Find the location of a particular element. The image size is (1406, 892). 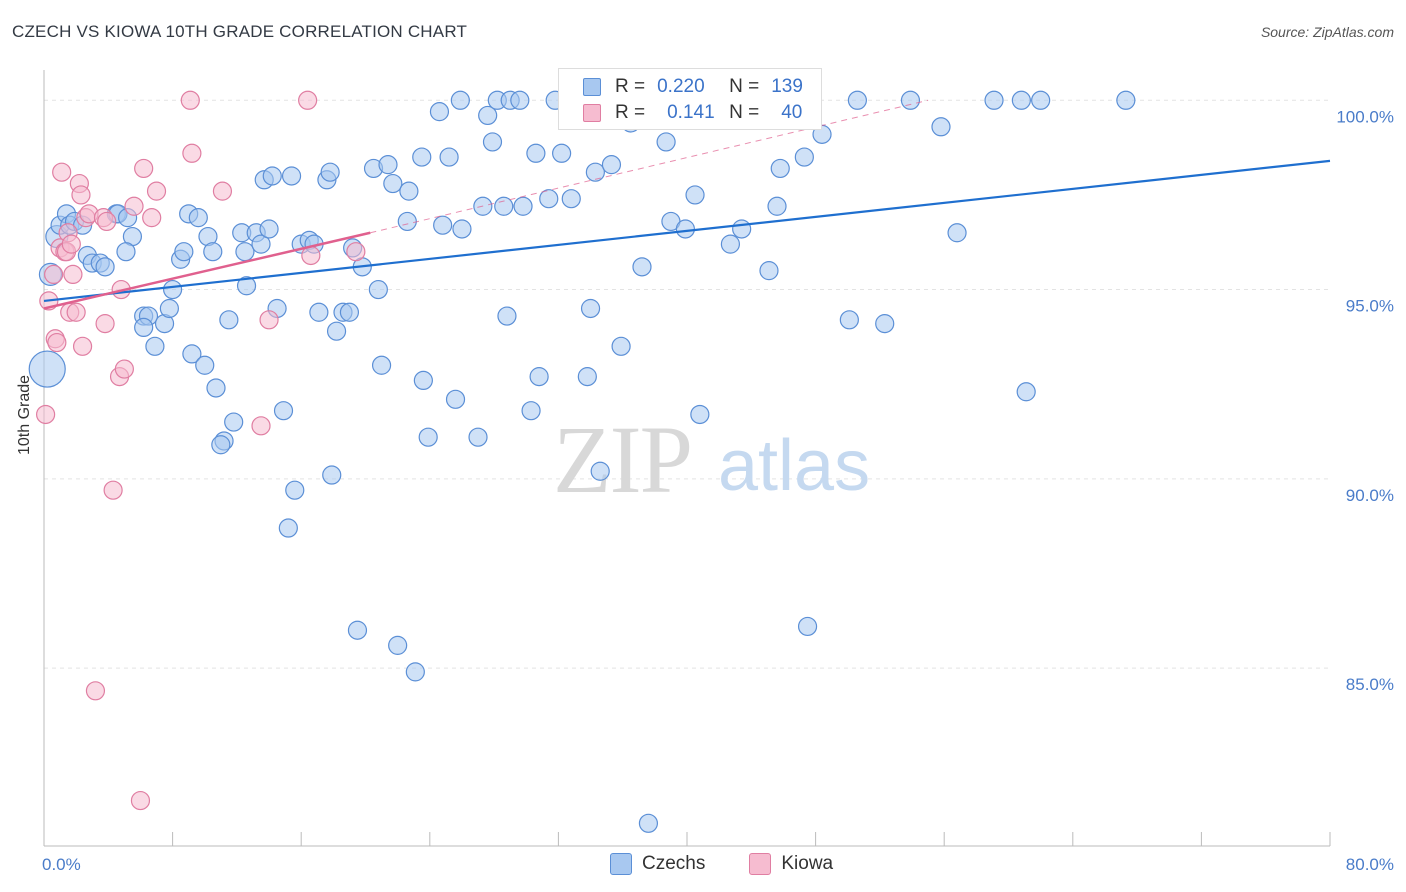

legend-row-czechs: R = 0.220 N = 139 is located at coordinates (693, 87).